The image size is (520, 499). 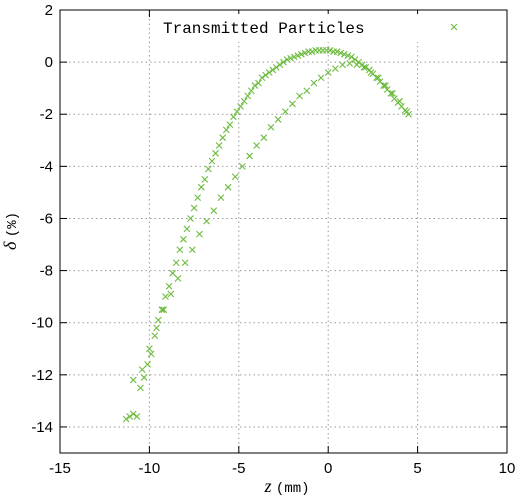 What do you see at coordinates (42, 375) in the screenshot?
I see `y-tick-label: -12` at bounding box center [42, 375].